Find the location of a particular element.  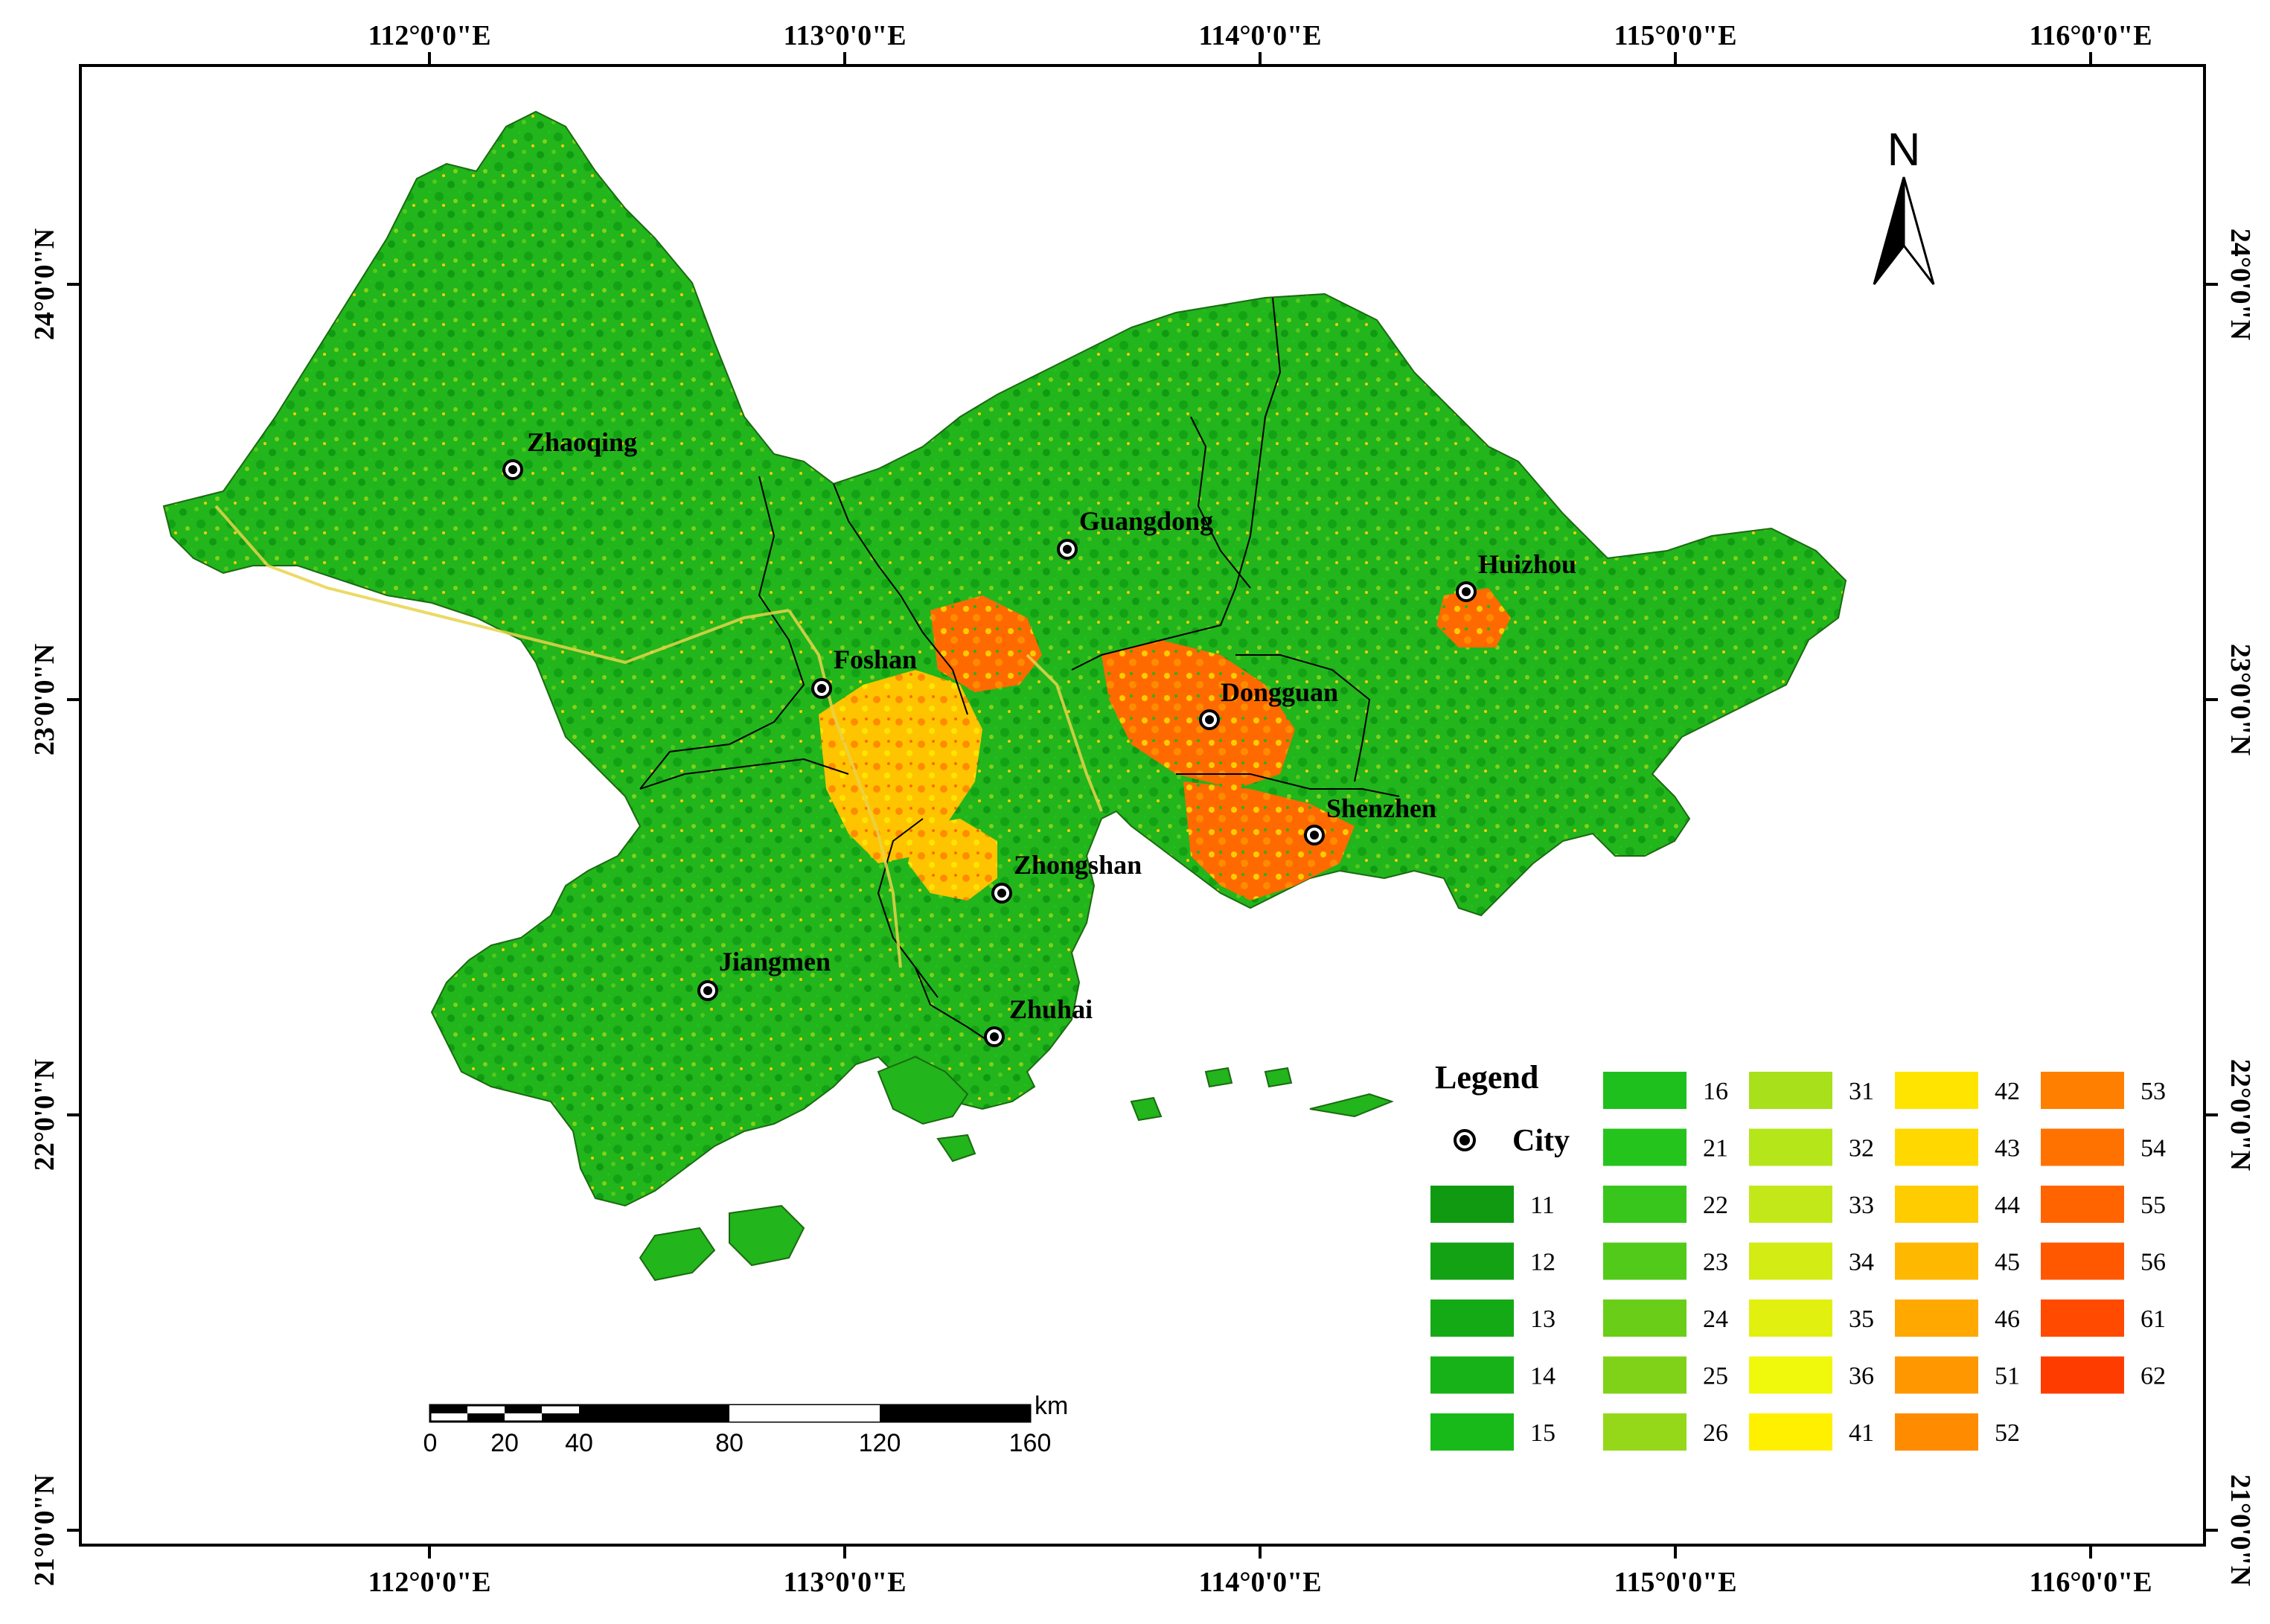

lon-label: 112°0'0"E is located at coordinates (429, 1582).